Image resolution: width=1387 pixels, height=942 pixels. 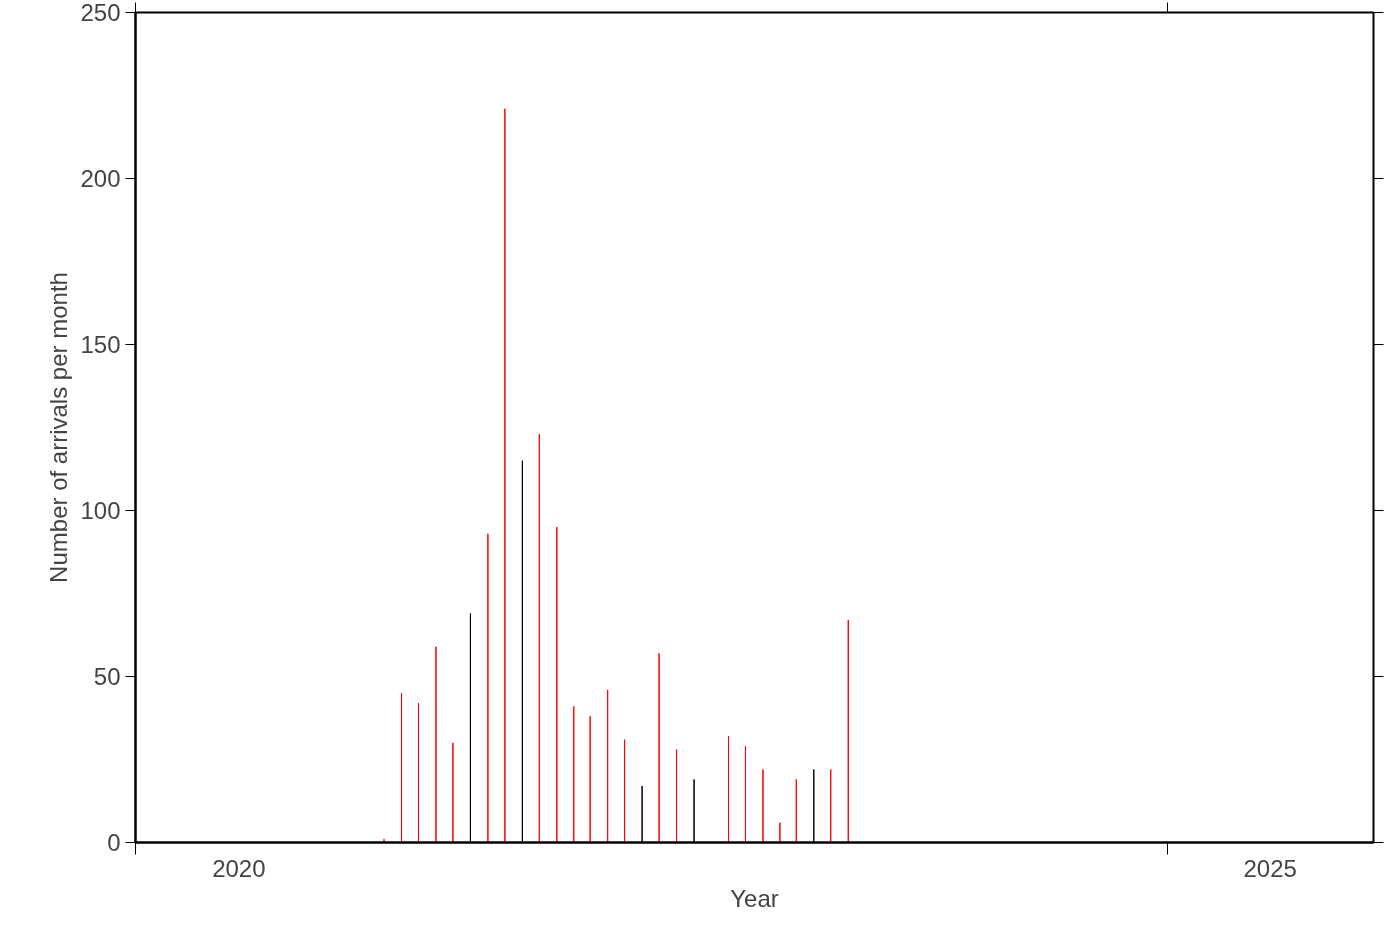 What do you see at coordinates (100, 344) in the screenshot?
I see `y-tick-label: 150` at bounding box center [100, 344].